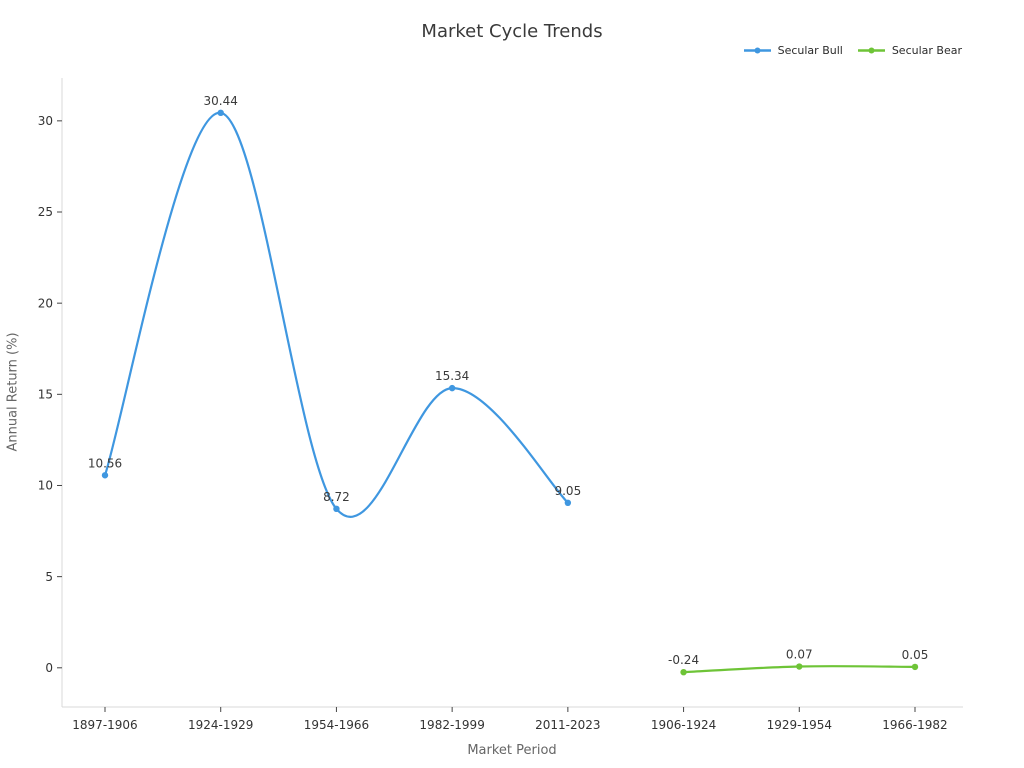 The image size is (1024, 768). I want to click on data-point-label: 8.72, so click(336, 497).